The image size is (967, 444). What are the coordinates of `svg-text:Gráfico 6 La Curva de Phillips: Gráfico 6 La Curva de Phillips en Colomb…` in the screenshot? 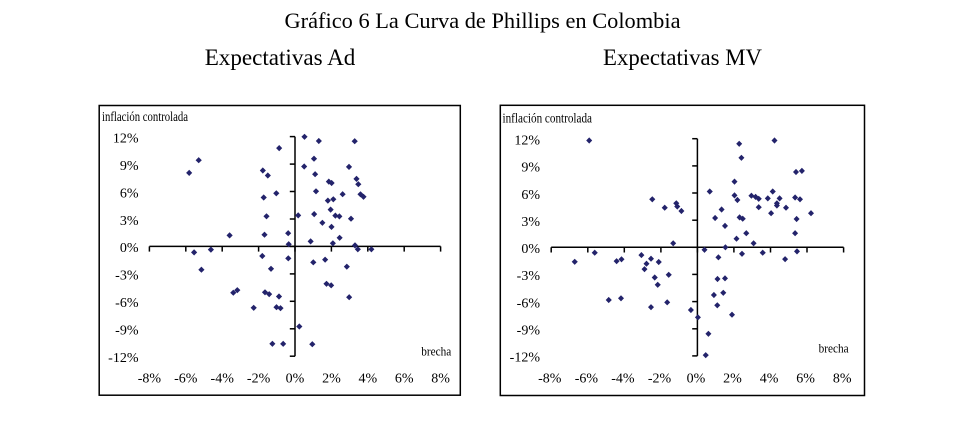 It's located at (483, 20).